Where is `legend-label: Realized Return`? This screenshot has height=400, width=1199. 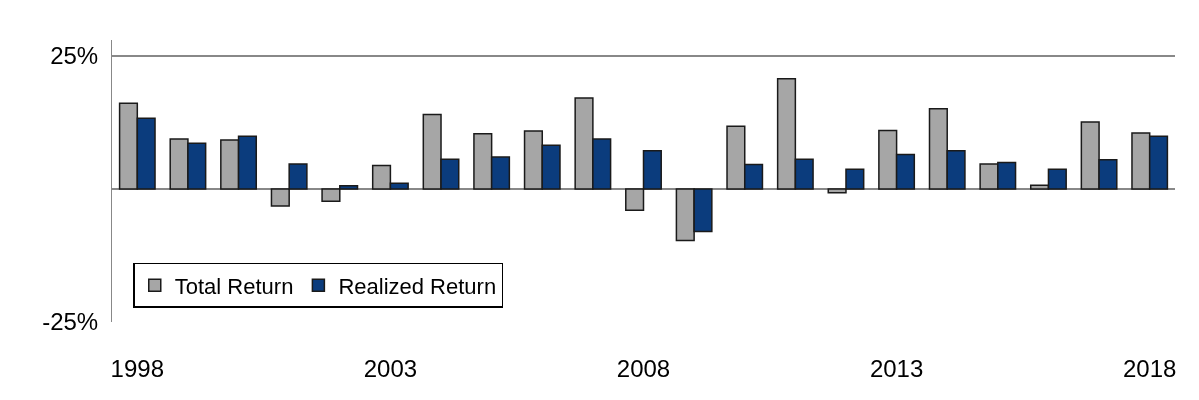
legend-label: Realized Return is located at coordinates (417, 286).